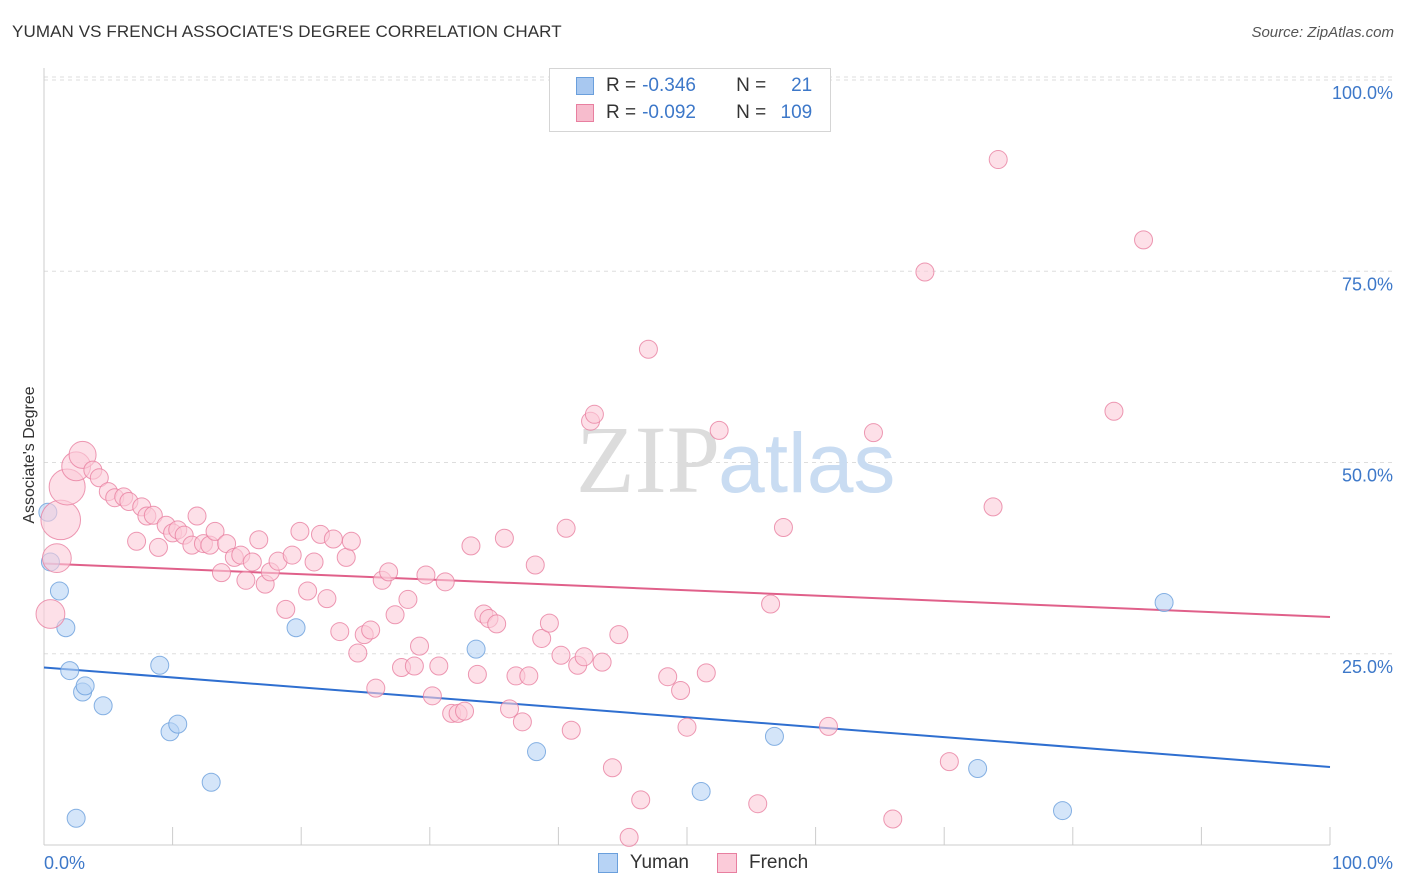 The height and width of the screenshot is (892, 1406). I want to click on legend-swatch-yuman, so click(585, 86).